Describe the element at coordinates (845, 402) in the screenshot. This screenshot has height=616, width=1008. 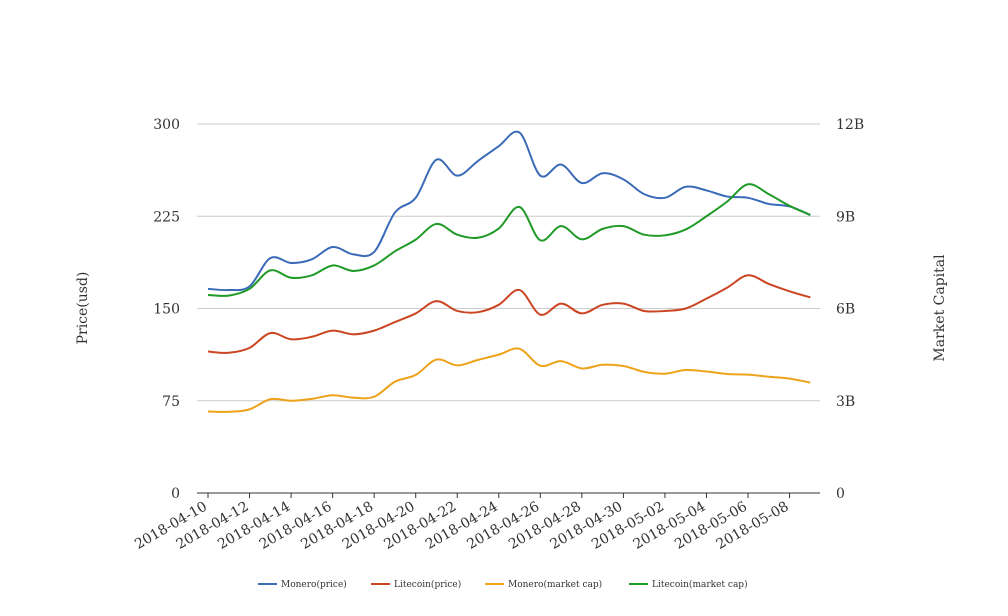
I see `y2-tick-label: 3B` at that location.